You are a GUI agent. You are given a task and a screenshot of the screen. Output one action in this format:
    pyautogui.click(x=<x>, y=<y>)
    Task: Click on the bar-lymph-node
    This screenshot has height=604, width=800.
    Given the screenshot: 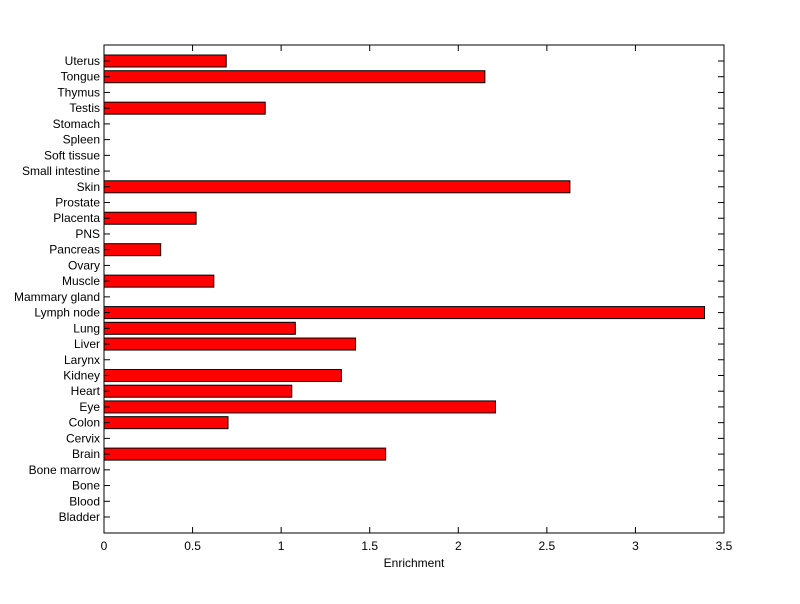 What is the action you would take?
    pyautogui.click(x=404, y=313)
    